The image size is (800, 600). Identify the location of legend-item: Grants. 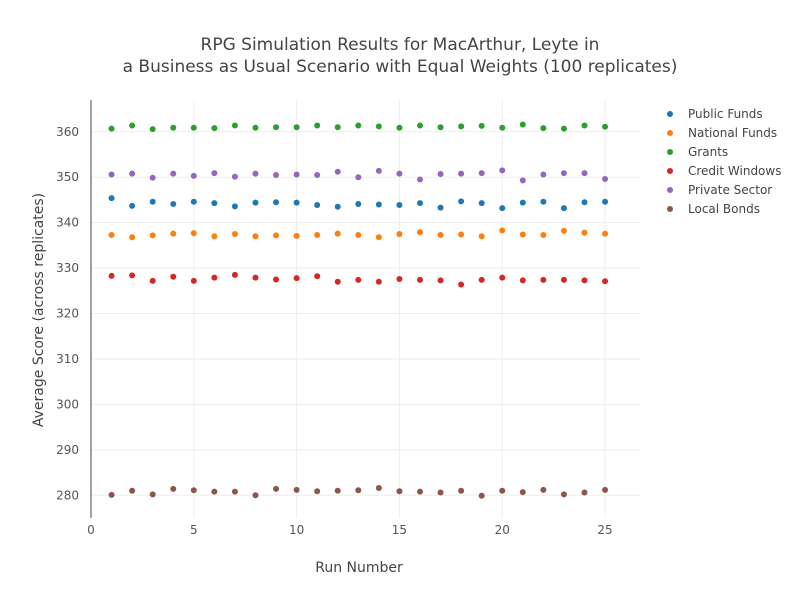
(697, 152).